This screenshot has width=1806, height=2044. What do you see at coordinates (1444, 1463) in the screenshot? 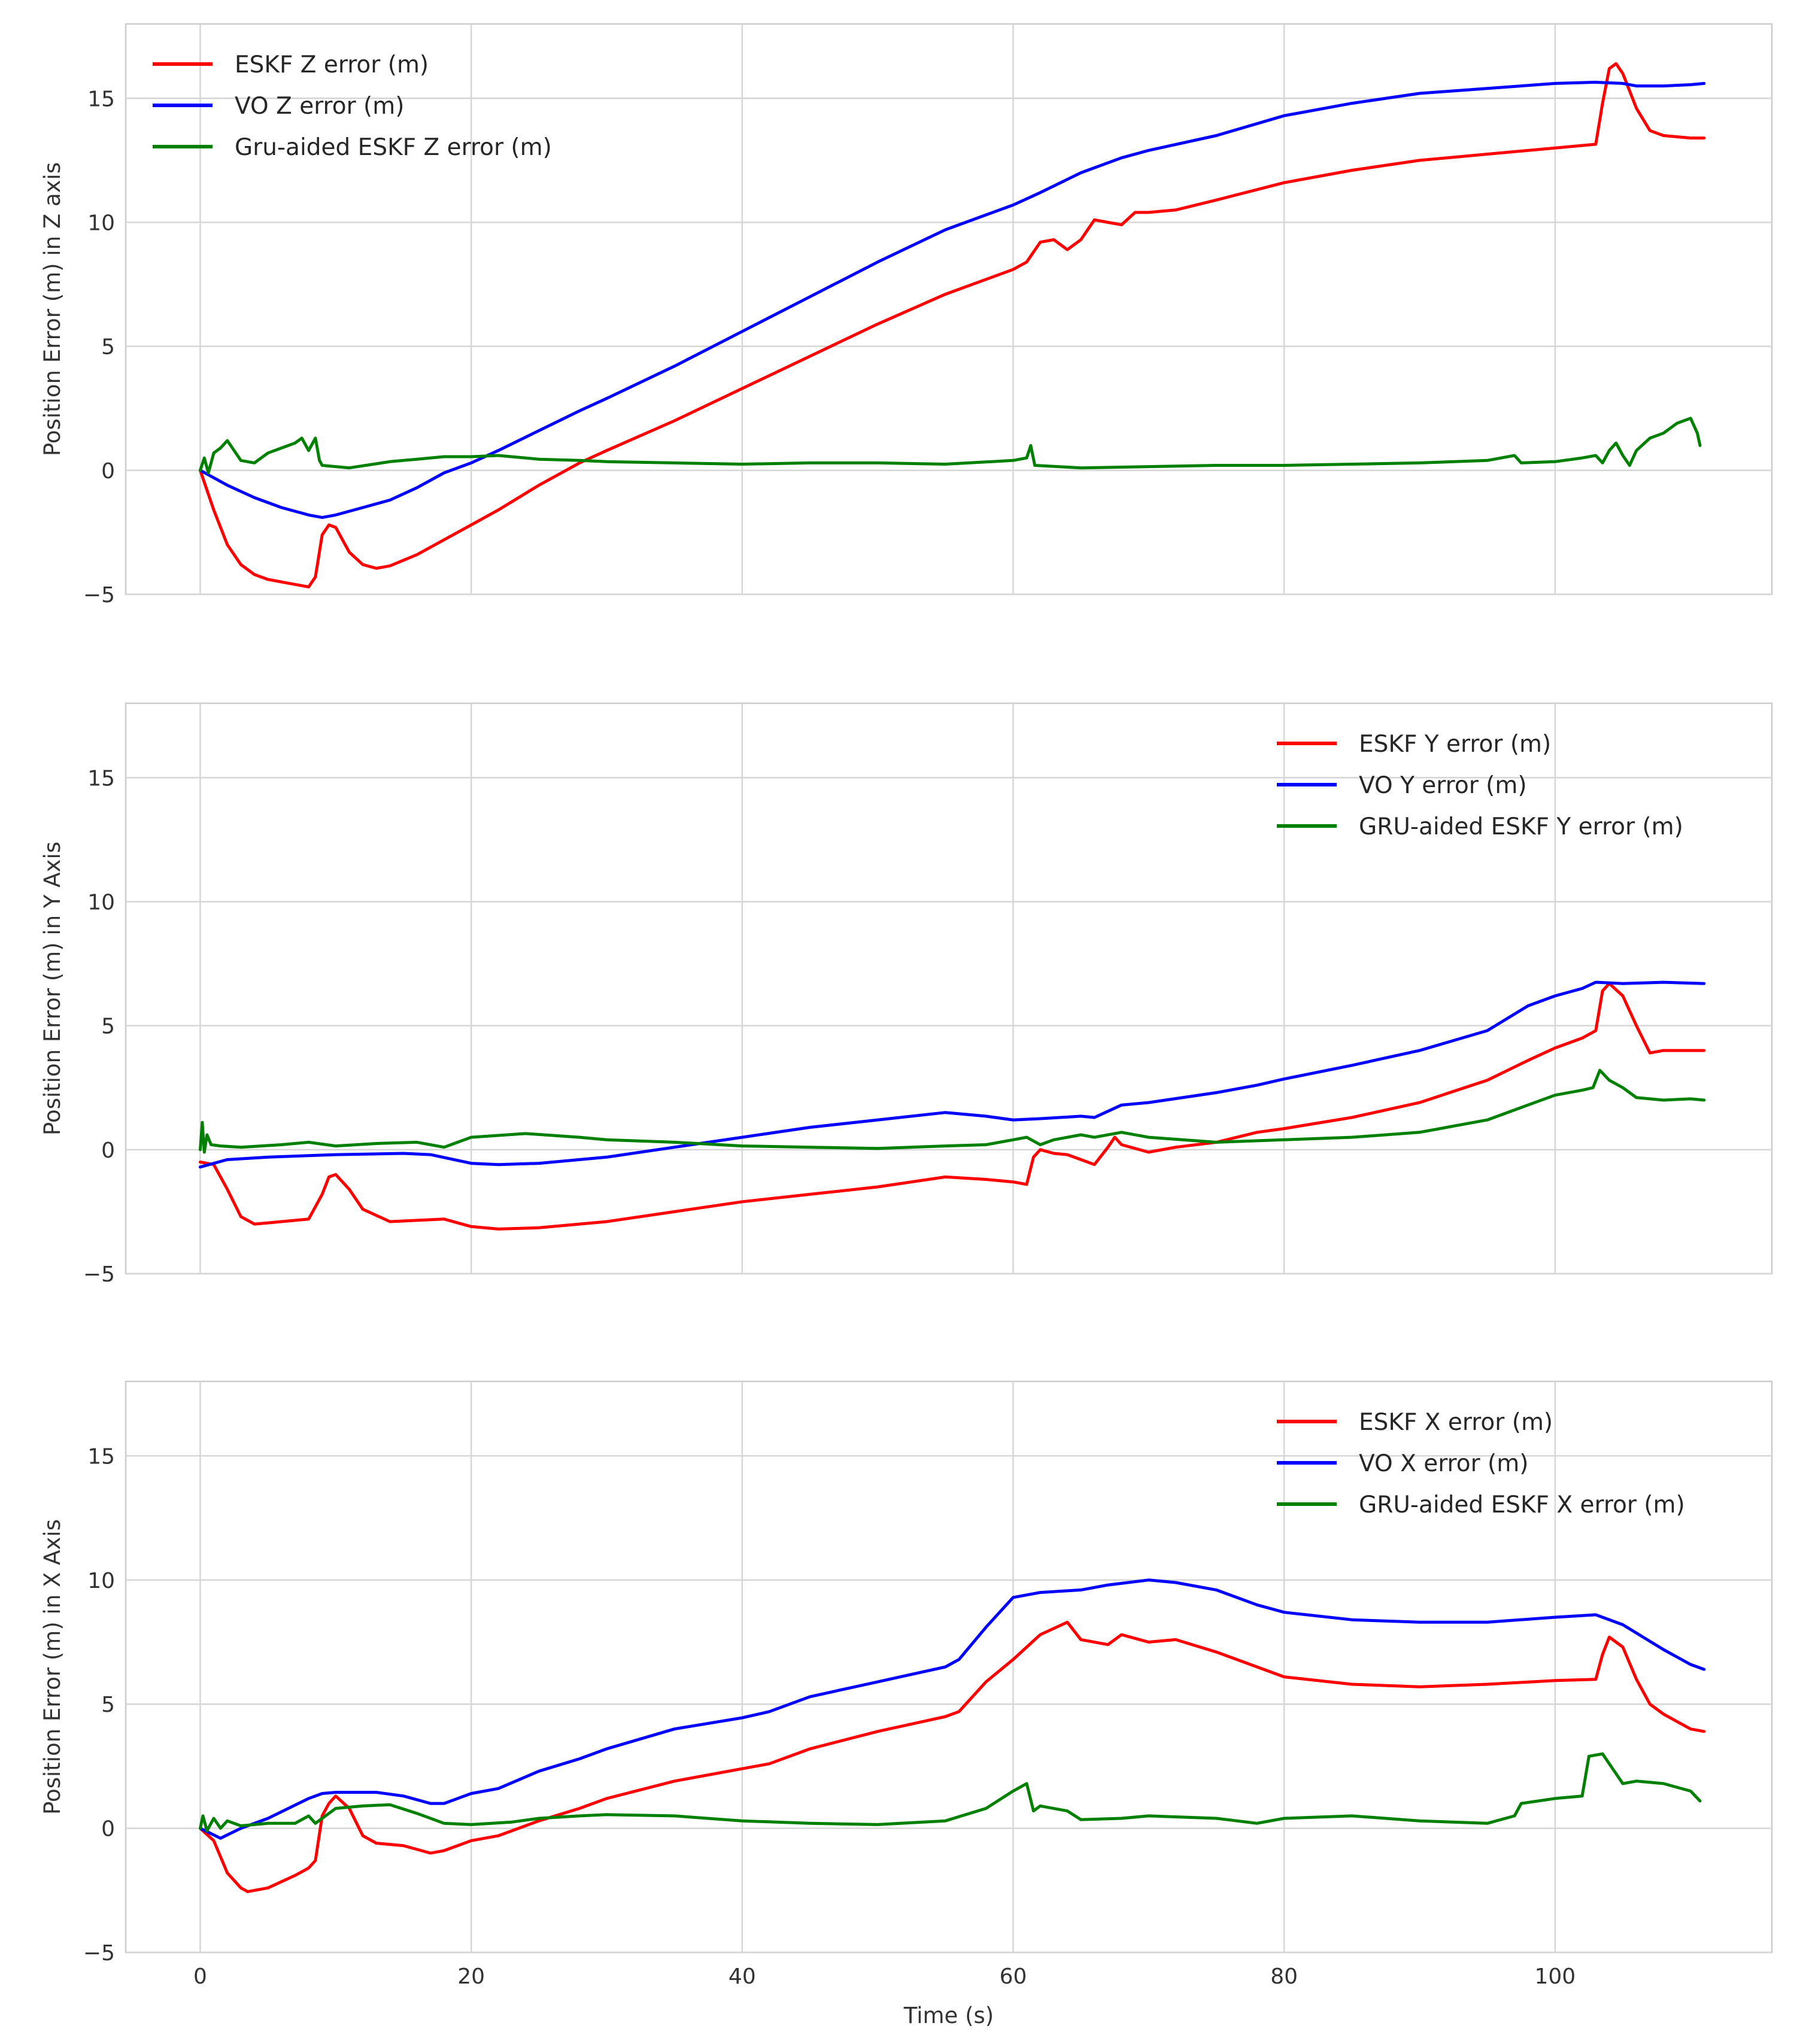
I see `legend-label: VO X error (m)` at bounding box center [1444, 1463].